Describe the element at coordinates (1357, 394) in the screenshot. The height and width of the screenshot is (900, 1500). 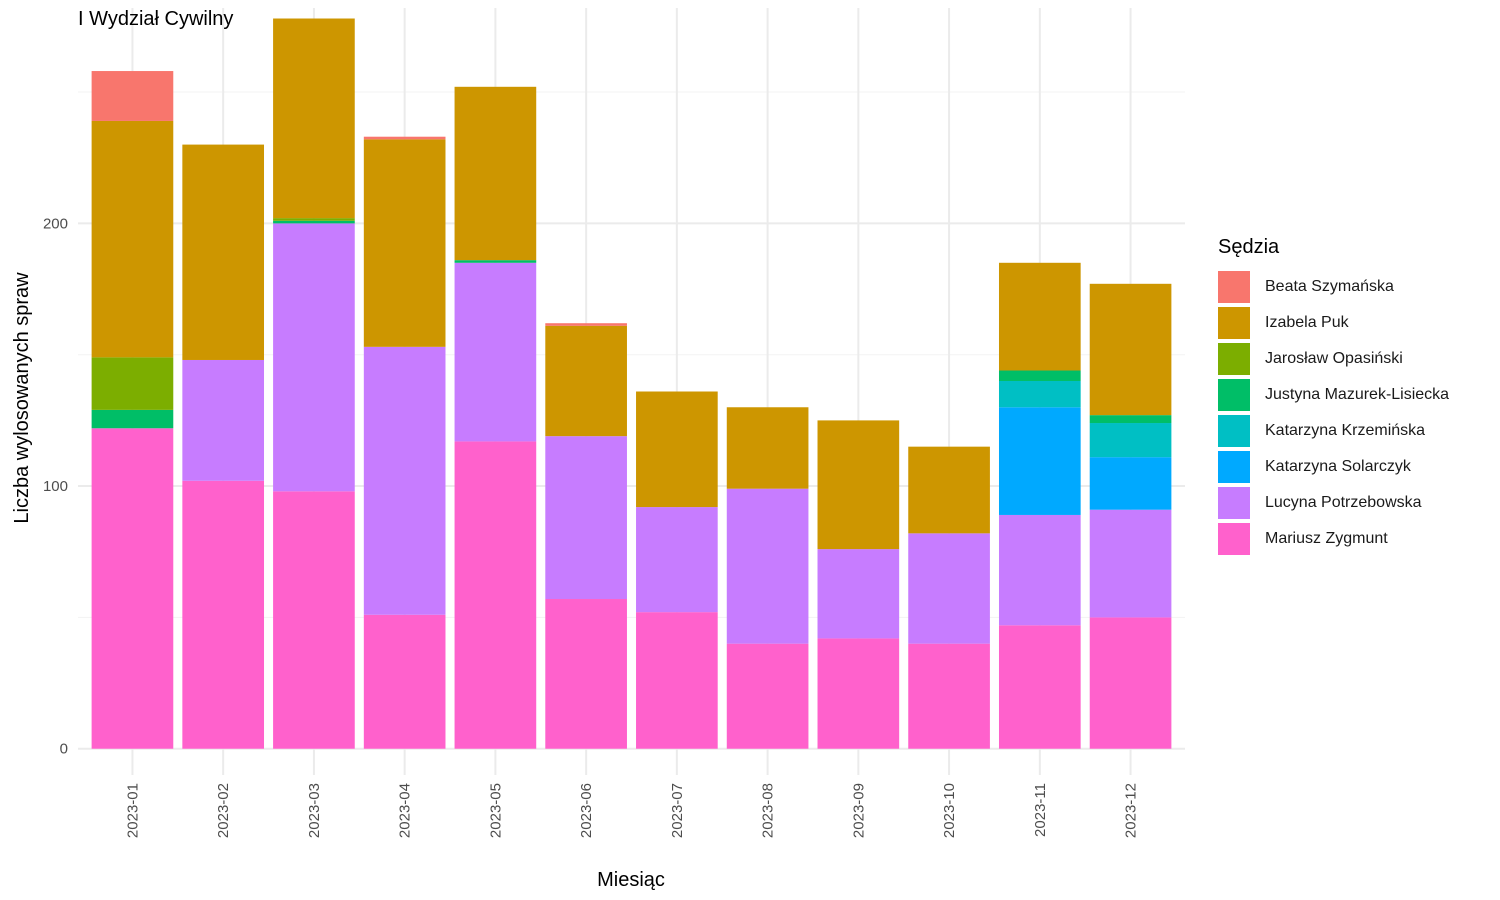
I see `legend-label: Justyna Mazurek-Lisiecka` at that location.